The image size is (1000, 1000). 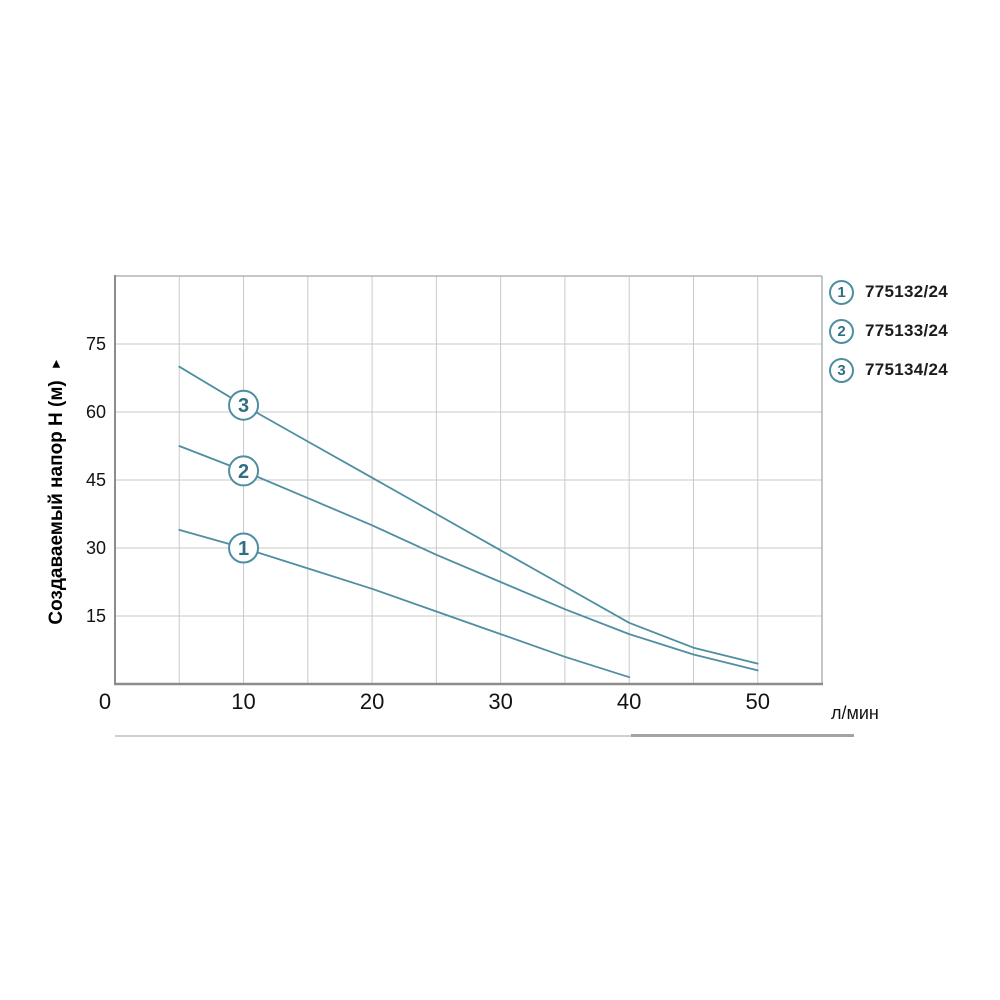 I want to click on x-tick-label: 10, so click(x=243, y=701).